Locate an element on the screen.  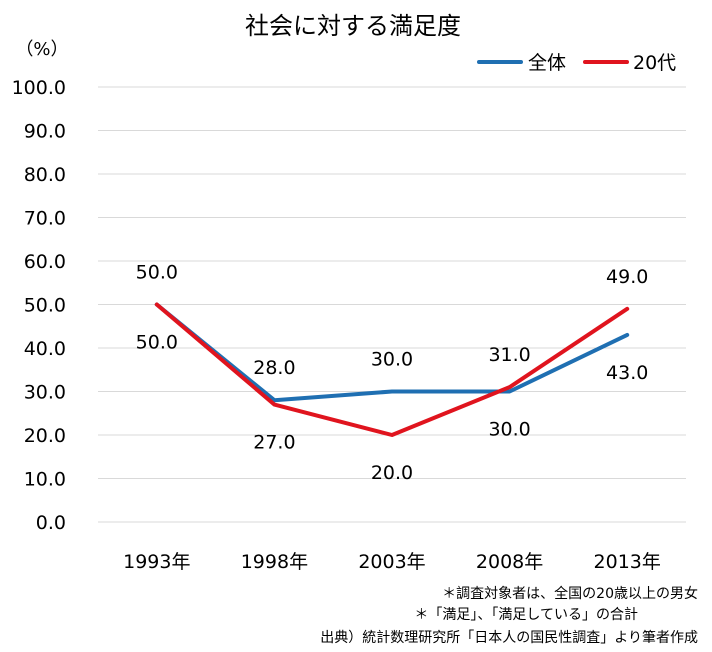
chart-title: 社会に対する満足度 is located at coordinates (353, 26).